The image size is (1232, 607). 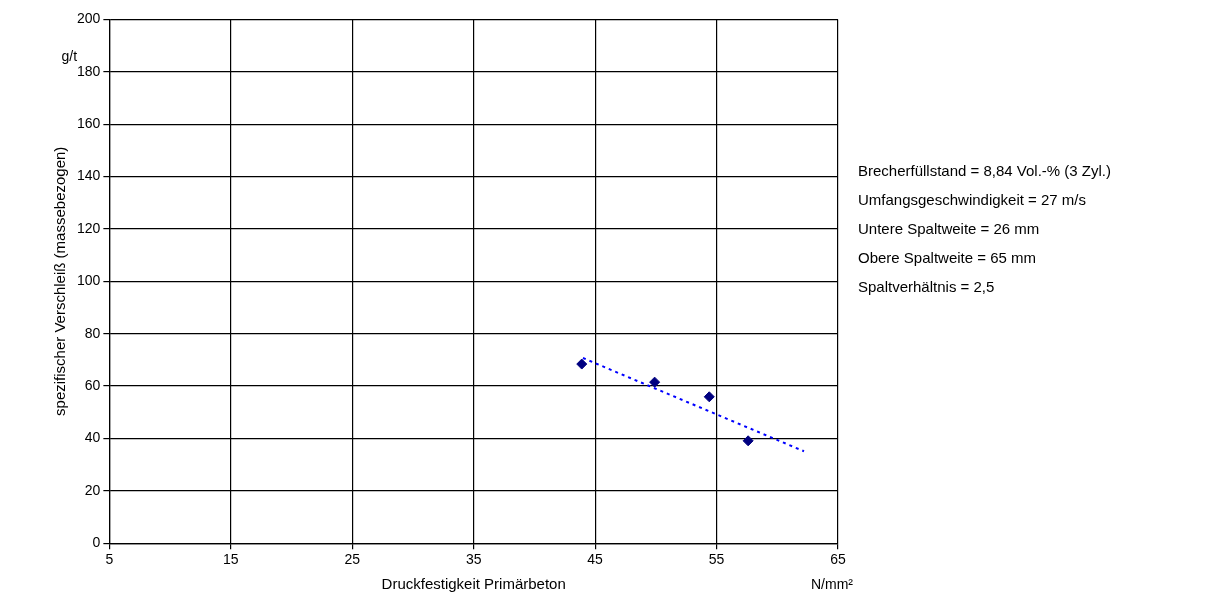 What do you see at coordinates (92, 437) in the screenshot?
I see `y-tick-label: 40` at bounding box center [92, 437].